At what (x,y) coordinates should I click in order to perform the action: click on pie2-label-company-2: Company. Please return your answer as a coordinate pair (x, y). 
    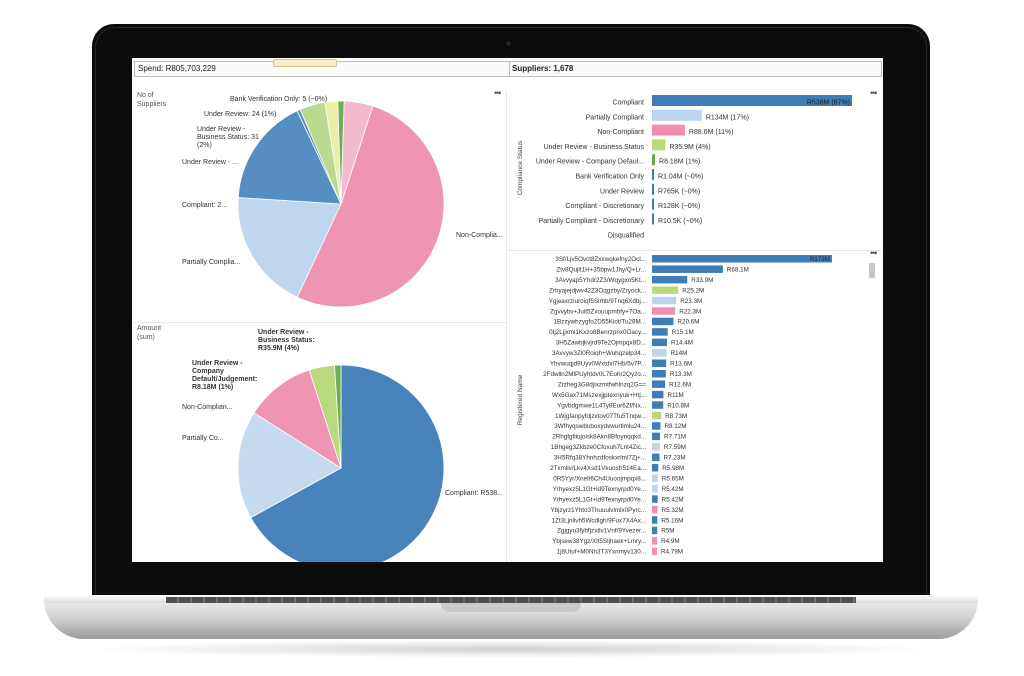
    Looking at the image, I should click on (208, 371).